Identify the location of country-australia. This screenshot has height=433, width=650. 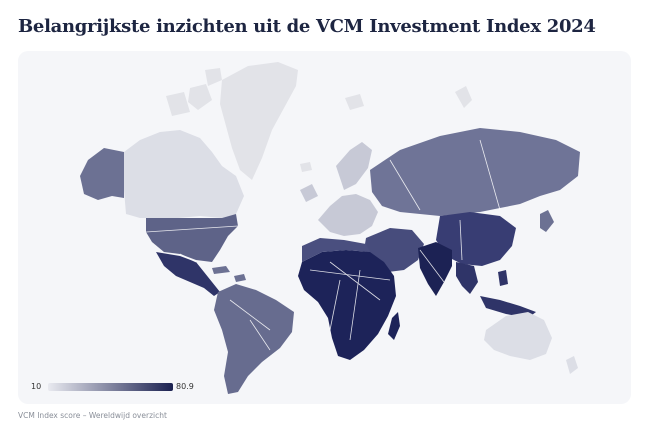
(531, 343).